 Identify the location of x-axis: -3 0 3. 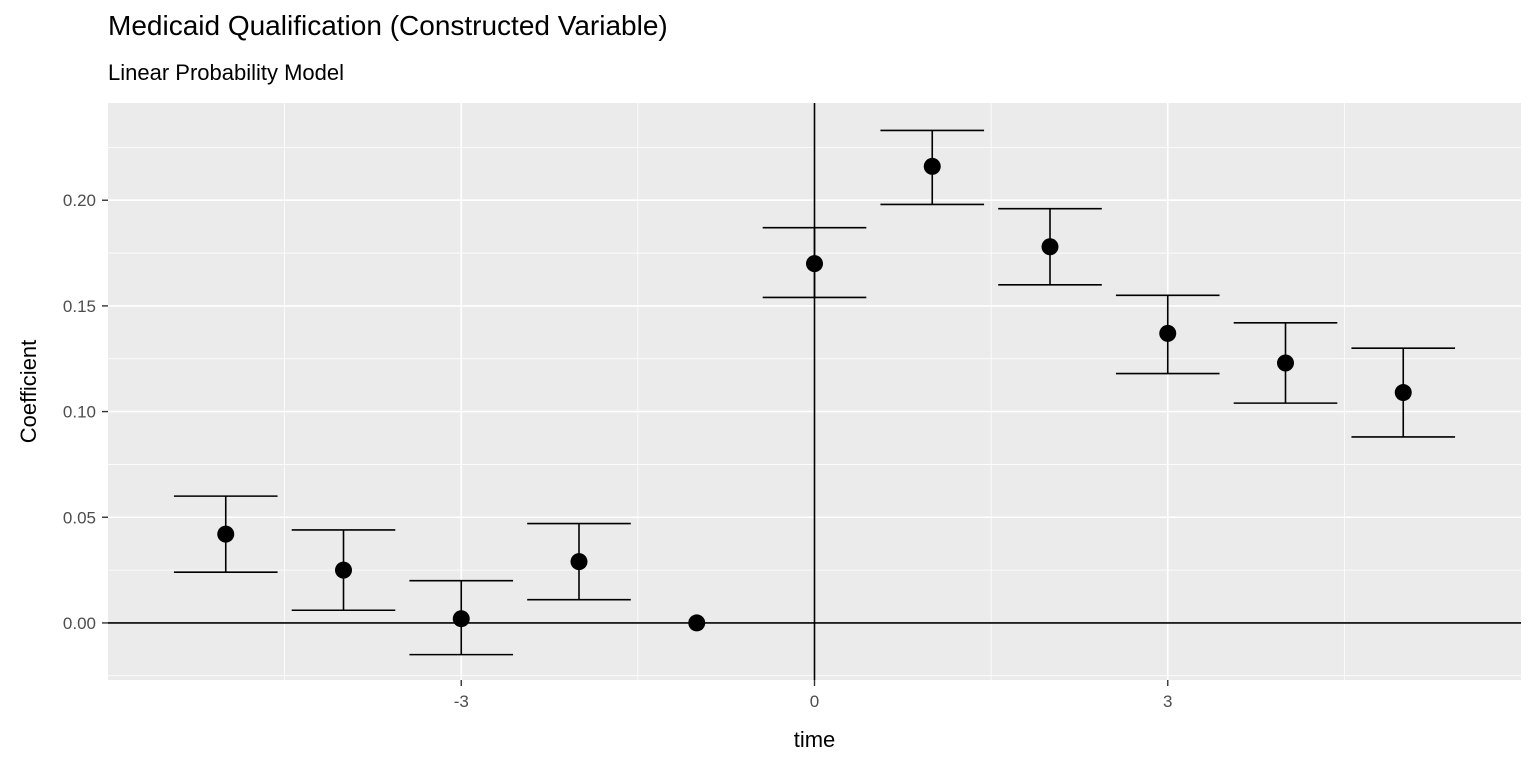
(813, 695).